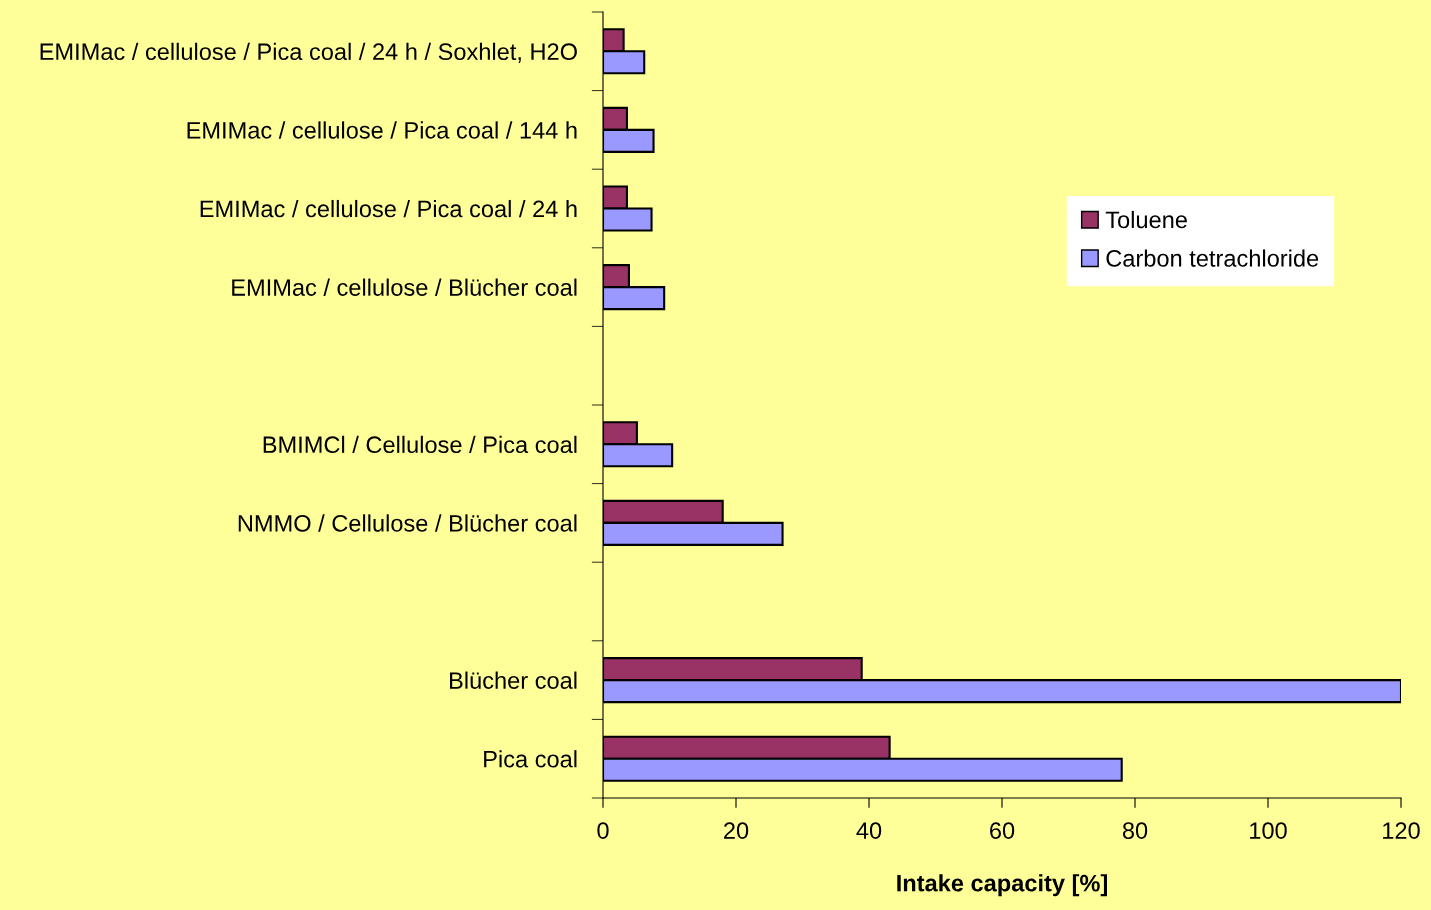 The image size is (1431, 910). Describe the element at coordinates (603, 830) in the screenshot. I see `x-tick-label: 0` at that location.